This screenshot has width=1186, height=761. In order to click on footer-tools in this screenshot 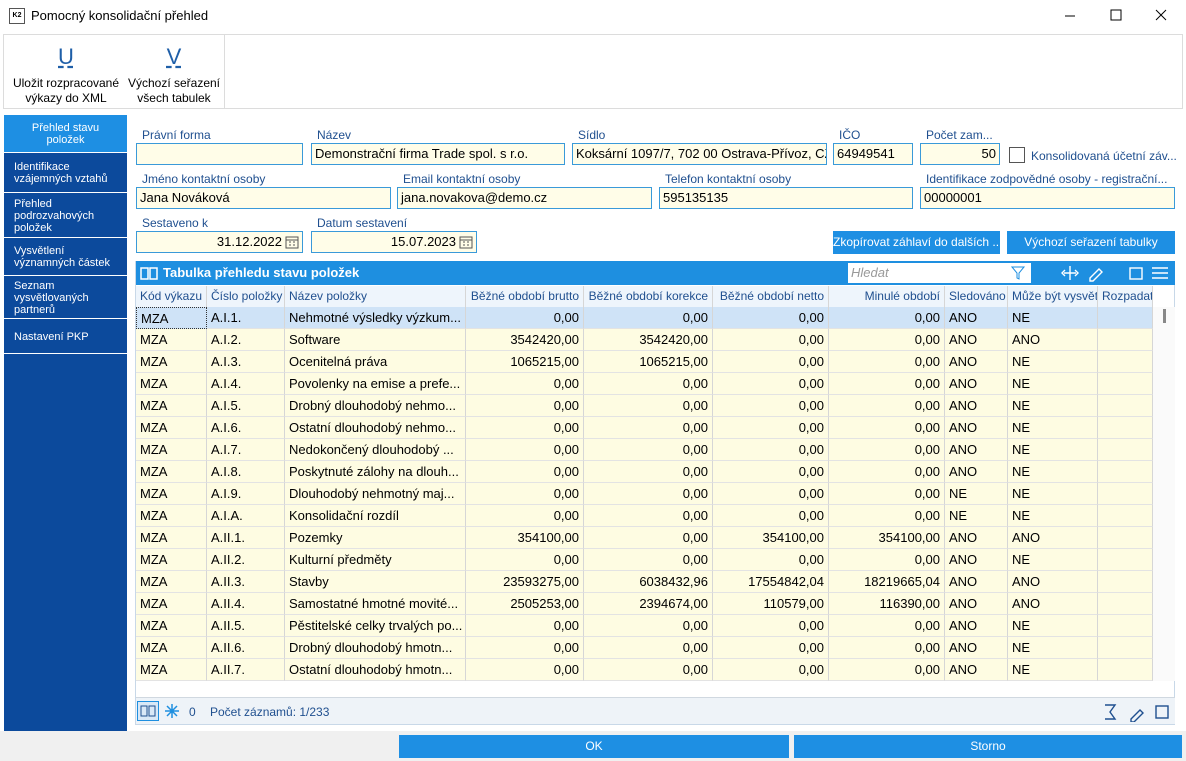, I will do `click(1137, 712)`.